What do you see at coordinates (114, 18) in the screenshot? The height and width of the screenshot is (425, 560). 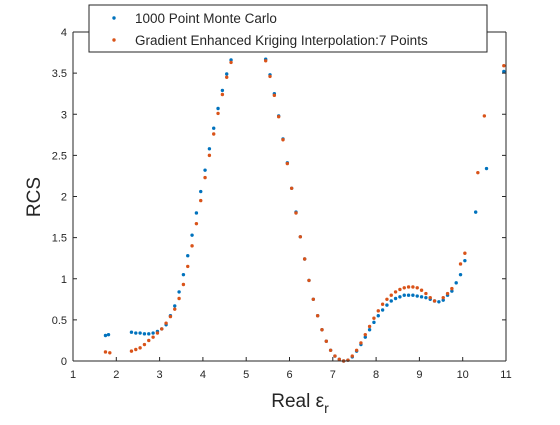 I see `legend-marker-monte-carlo` at bounding box center [114, 18].